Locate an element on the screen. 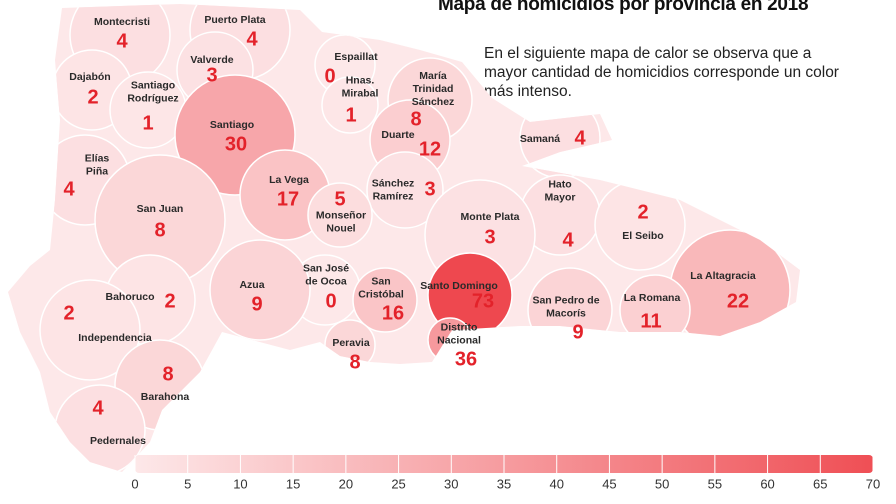  province-name: Hato is located at coordinates (559, 184).